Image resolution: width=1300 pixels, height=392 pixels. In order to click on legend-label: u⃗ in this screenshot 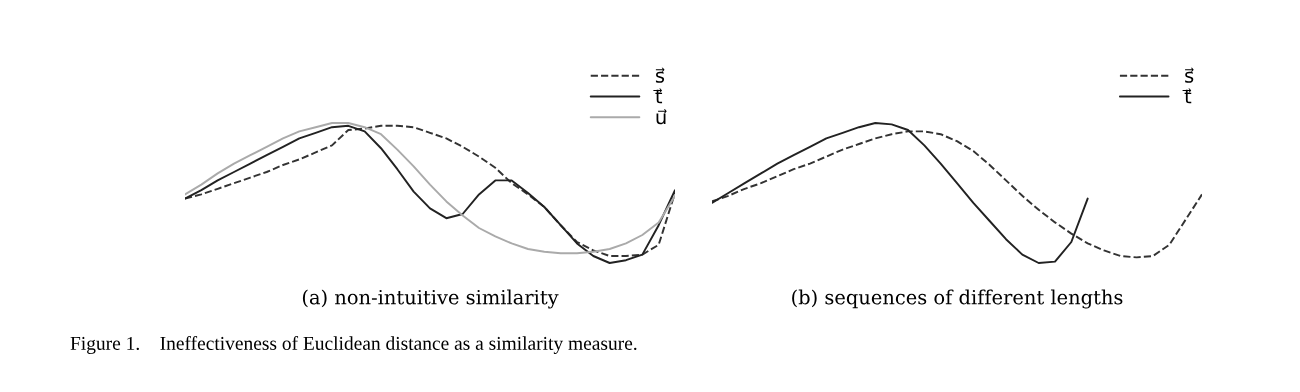, I will do `click(661, 117)`.